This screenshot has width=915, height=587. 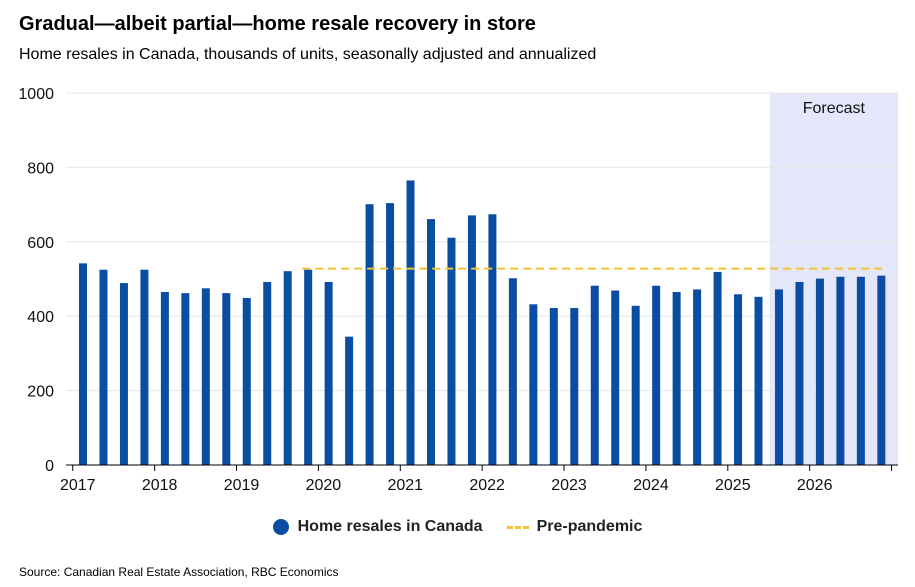 What do you see at coordinates (569, 485) in the screenshot?
I see `x-tick-label: 2023` at bounding box center [569, 485].